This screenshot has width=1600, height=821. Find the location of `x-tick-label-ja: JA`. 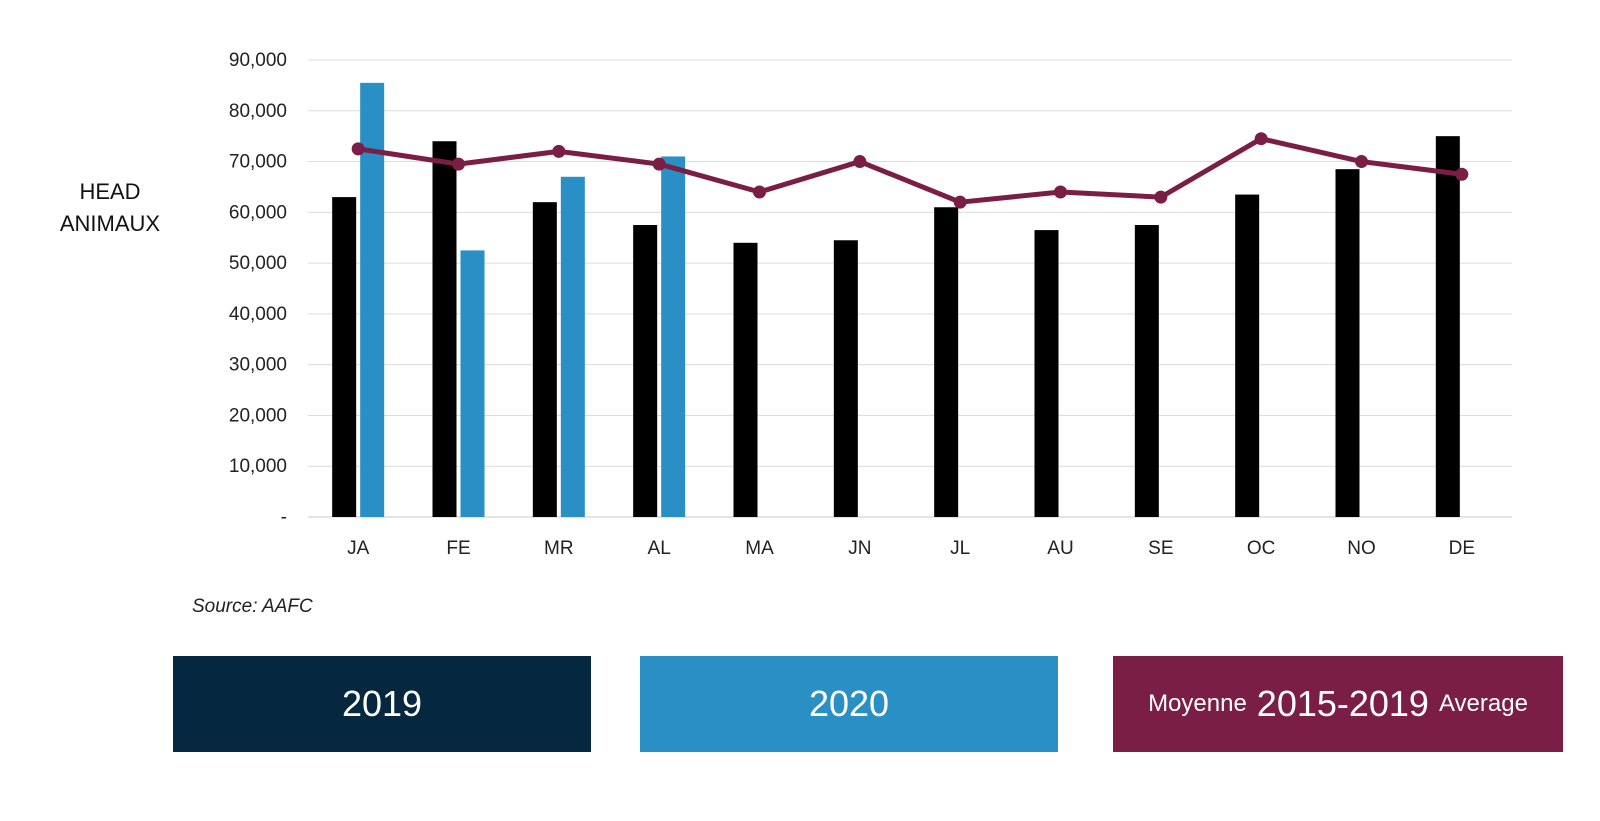

x-tick-label-ja: JA is located at coordinates (358, 548).